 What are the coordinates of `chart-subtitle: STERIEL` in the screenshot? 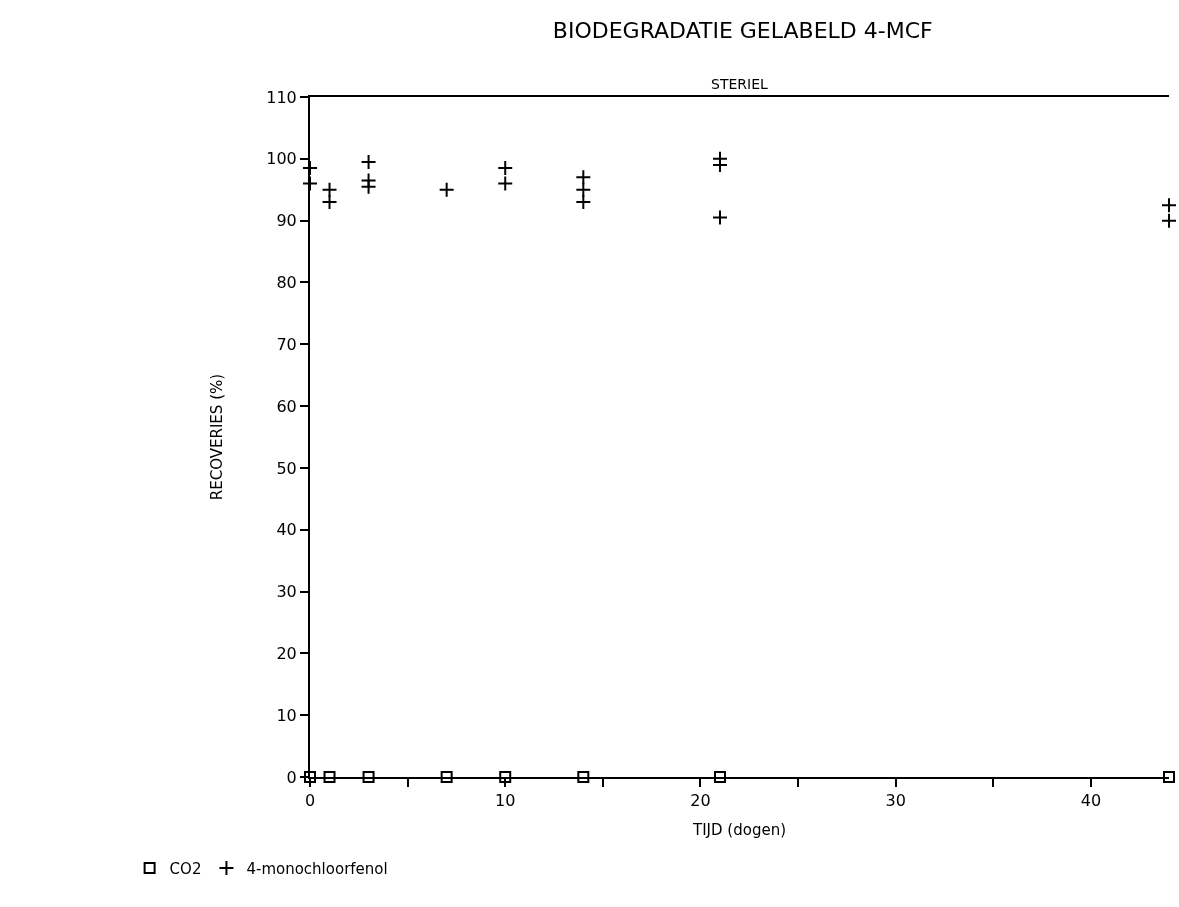 It's located at (739, 84).